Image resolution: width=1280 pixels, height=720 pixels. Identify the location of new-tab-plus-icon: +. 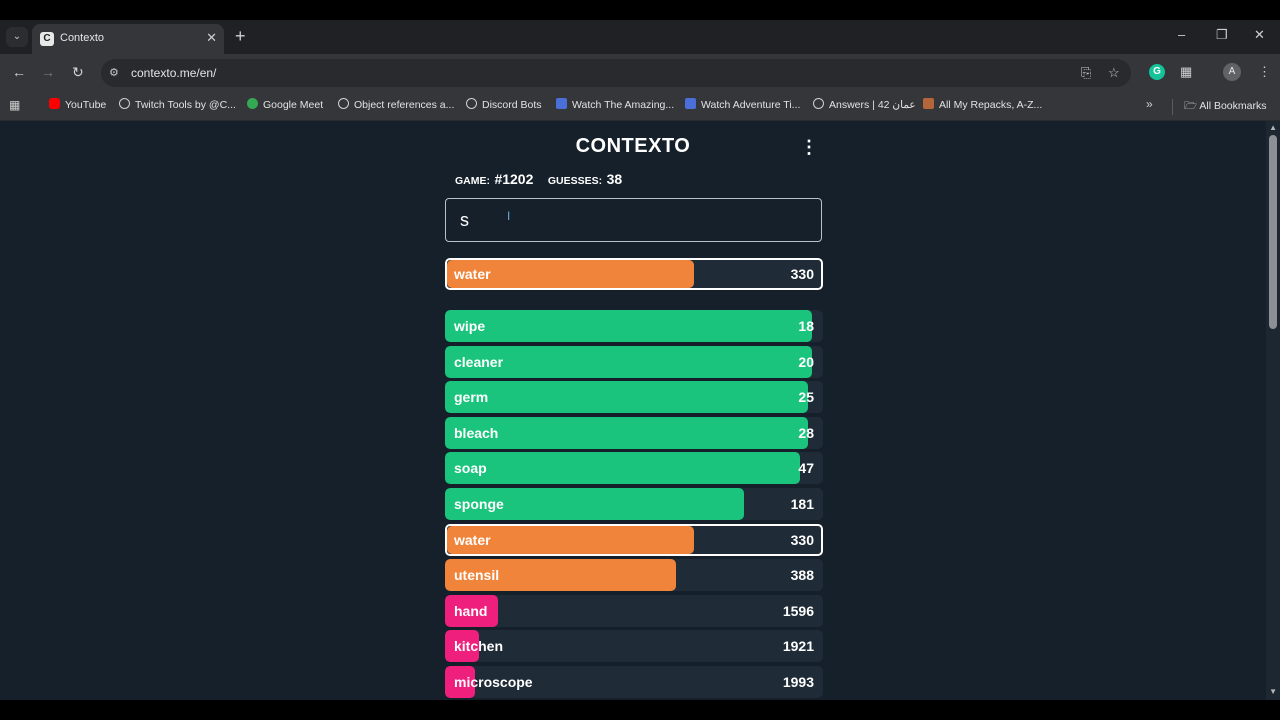
(240, 36).